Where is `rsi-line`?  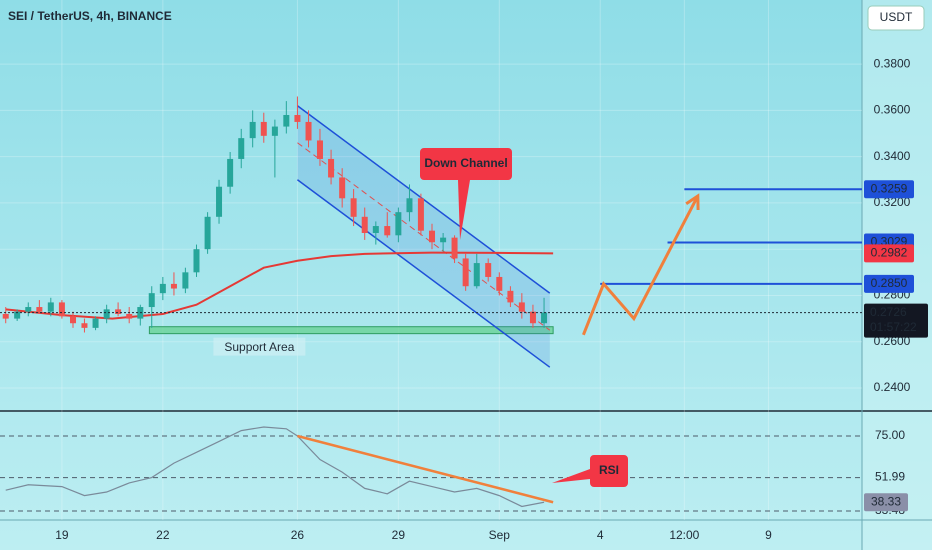 rsi-line is located at coordinates (275, 467).